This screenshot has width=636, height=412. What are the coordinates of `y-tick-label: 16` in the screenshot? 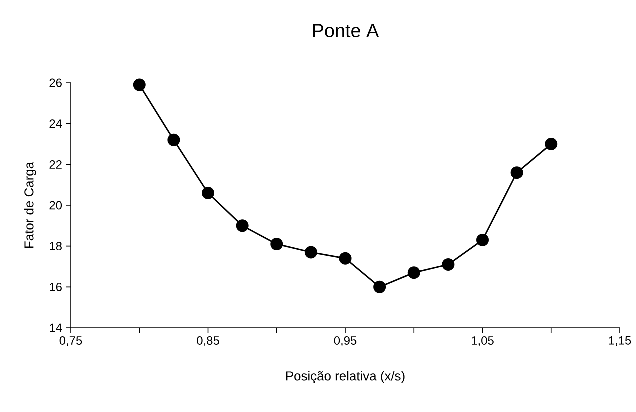 It's located at (56, 287).